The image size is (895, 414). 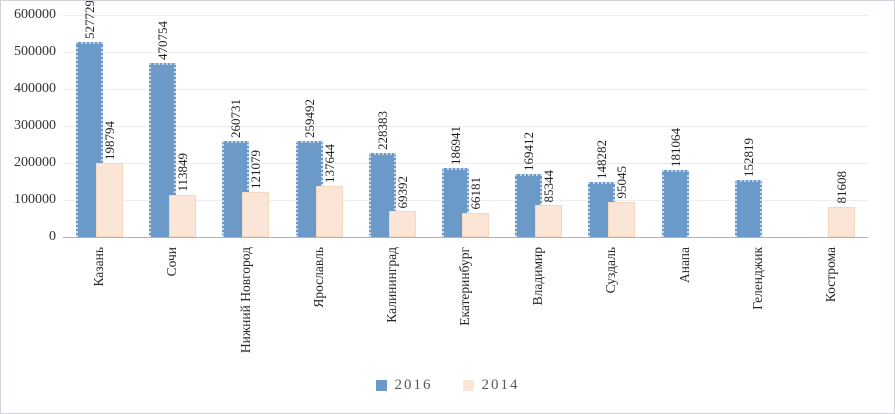 I want to click on bar-group: 81608, so click(x=831, y=126).